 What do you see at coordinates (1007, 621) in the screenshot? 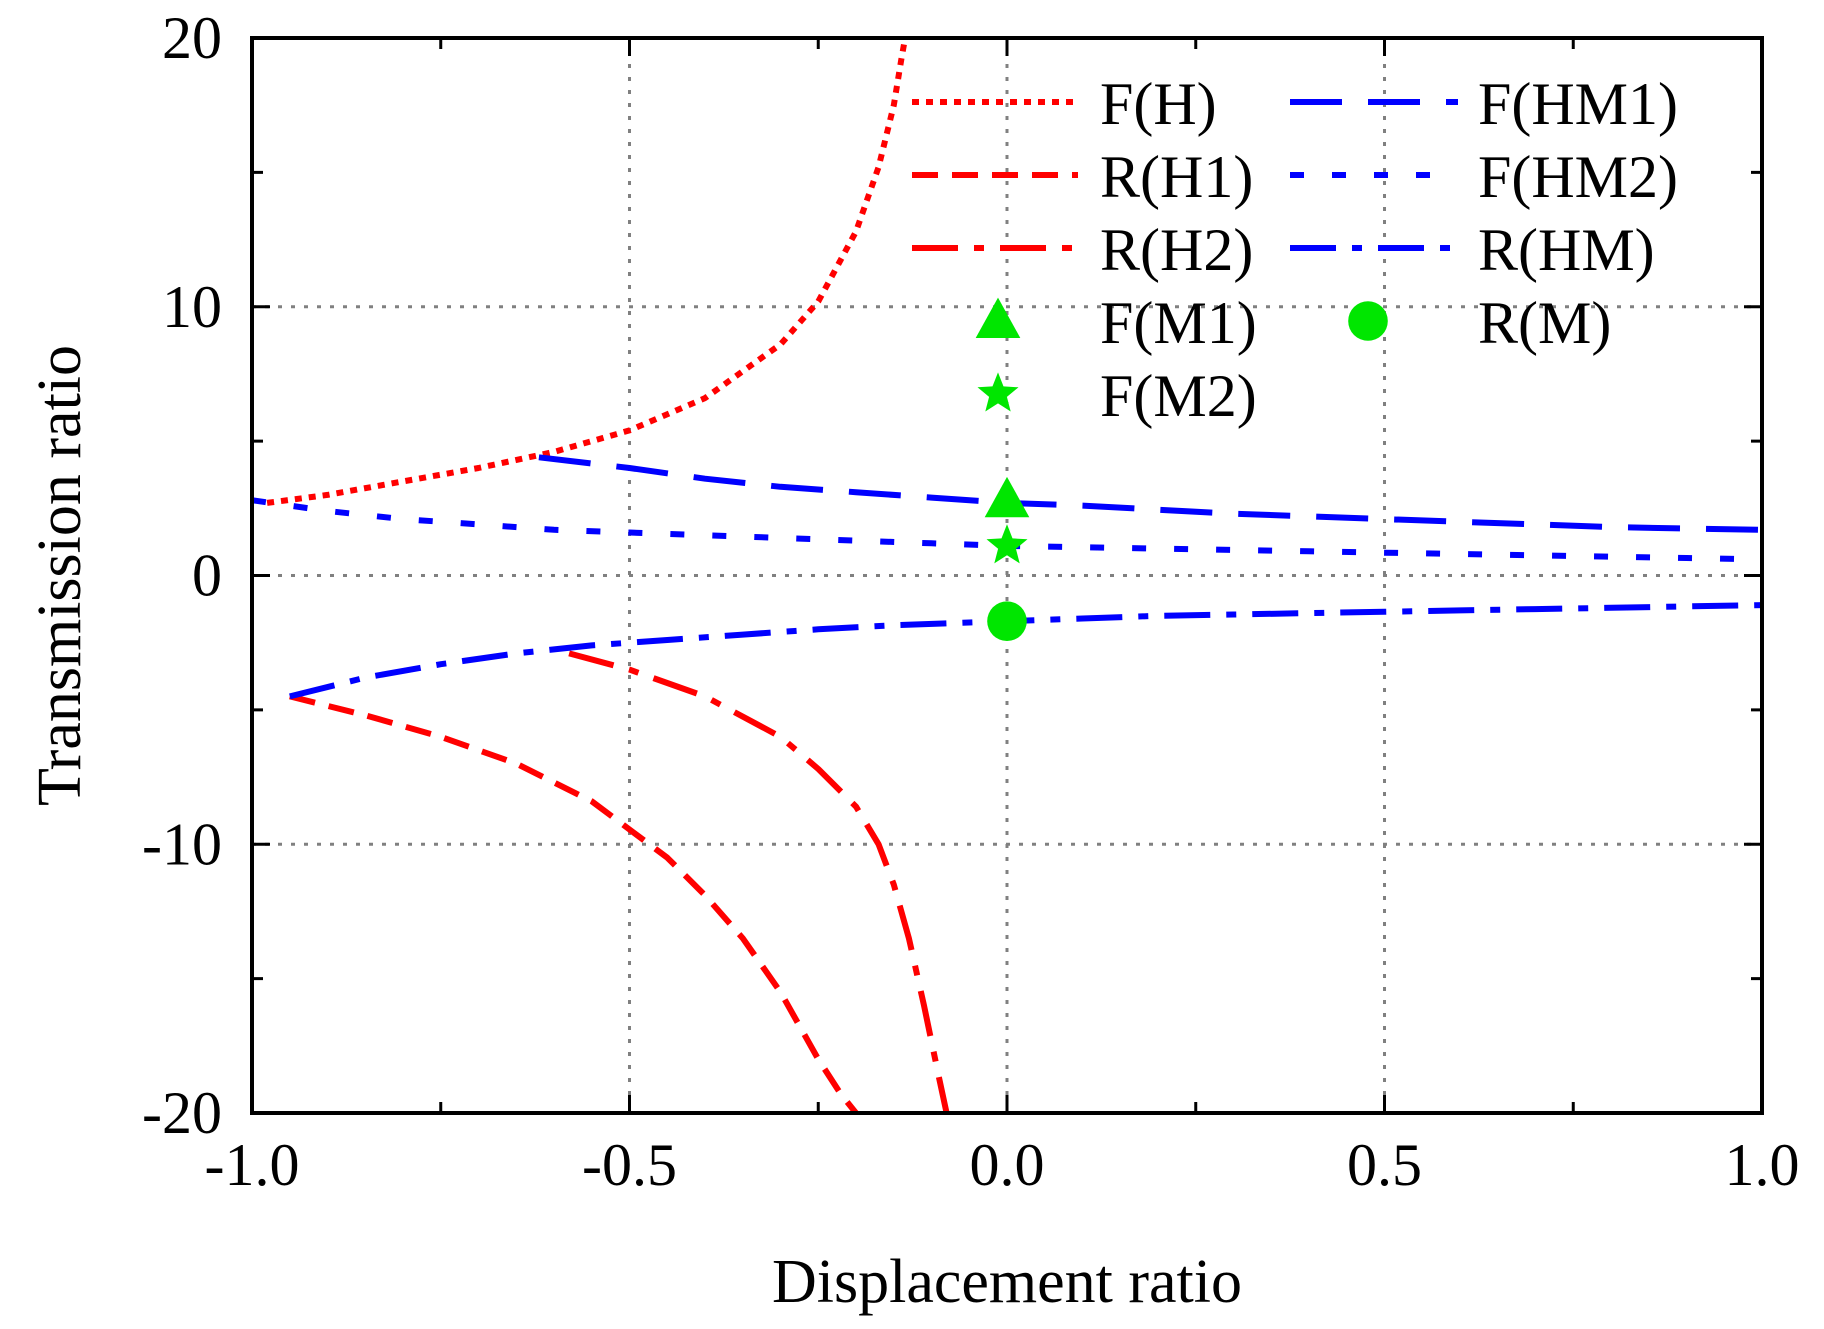
I see `point-R(M)` at bounding box center [1007, 621].